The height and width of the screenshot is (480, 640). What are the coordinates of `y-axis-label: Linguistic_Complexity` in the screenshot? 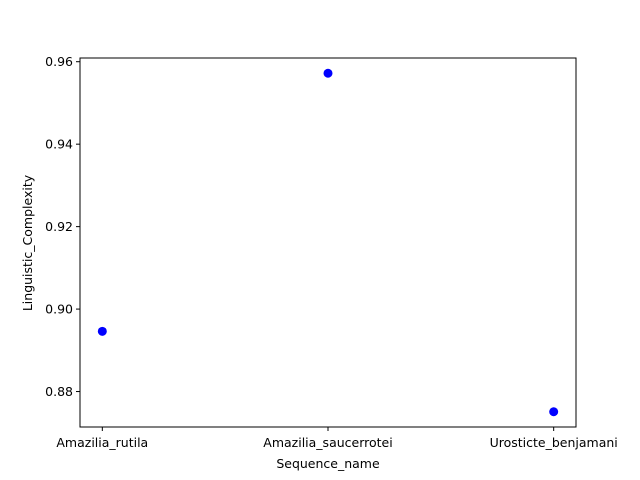 It's located at (27, 242).